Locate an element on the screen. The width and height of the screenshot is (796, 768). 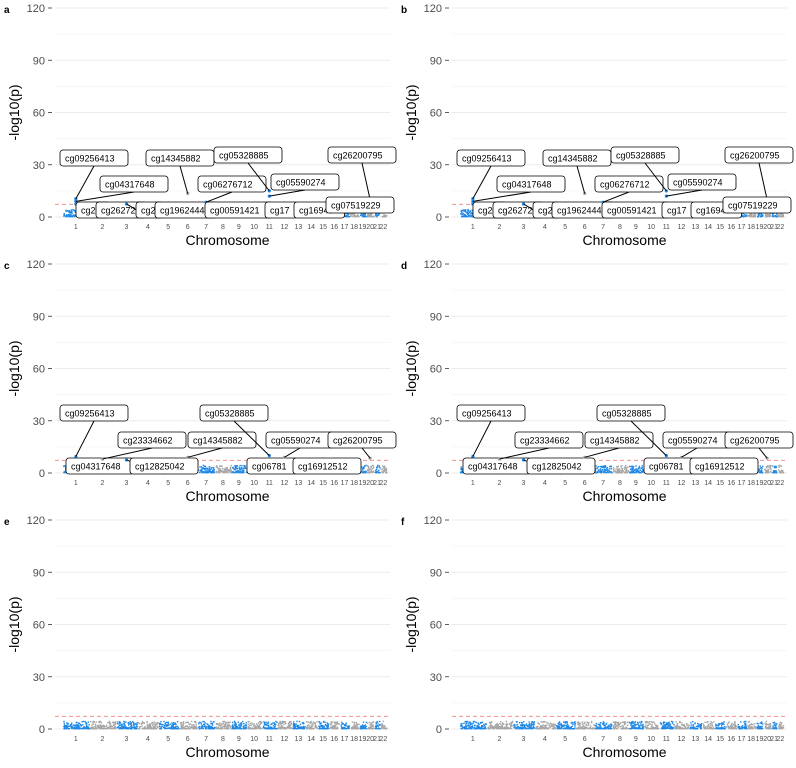
x-tick-label: 19 is located at coordinates (760, 227).